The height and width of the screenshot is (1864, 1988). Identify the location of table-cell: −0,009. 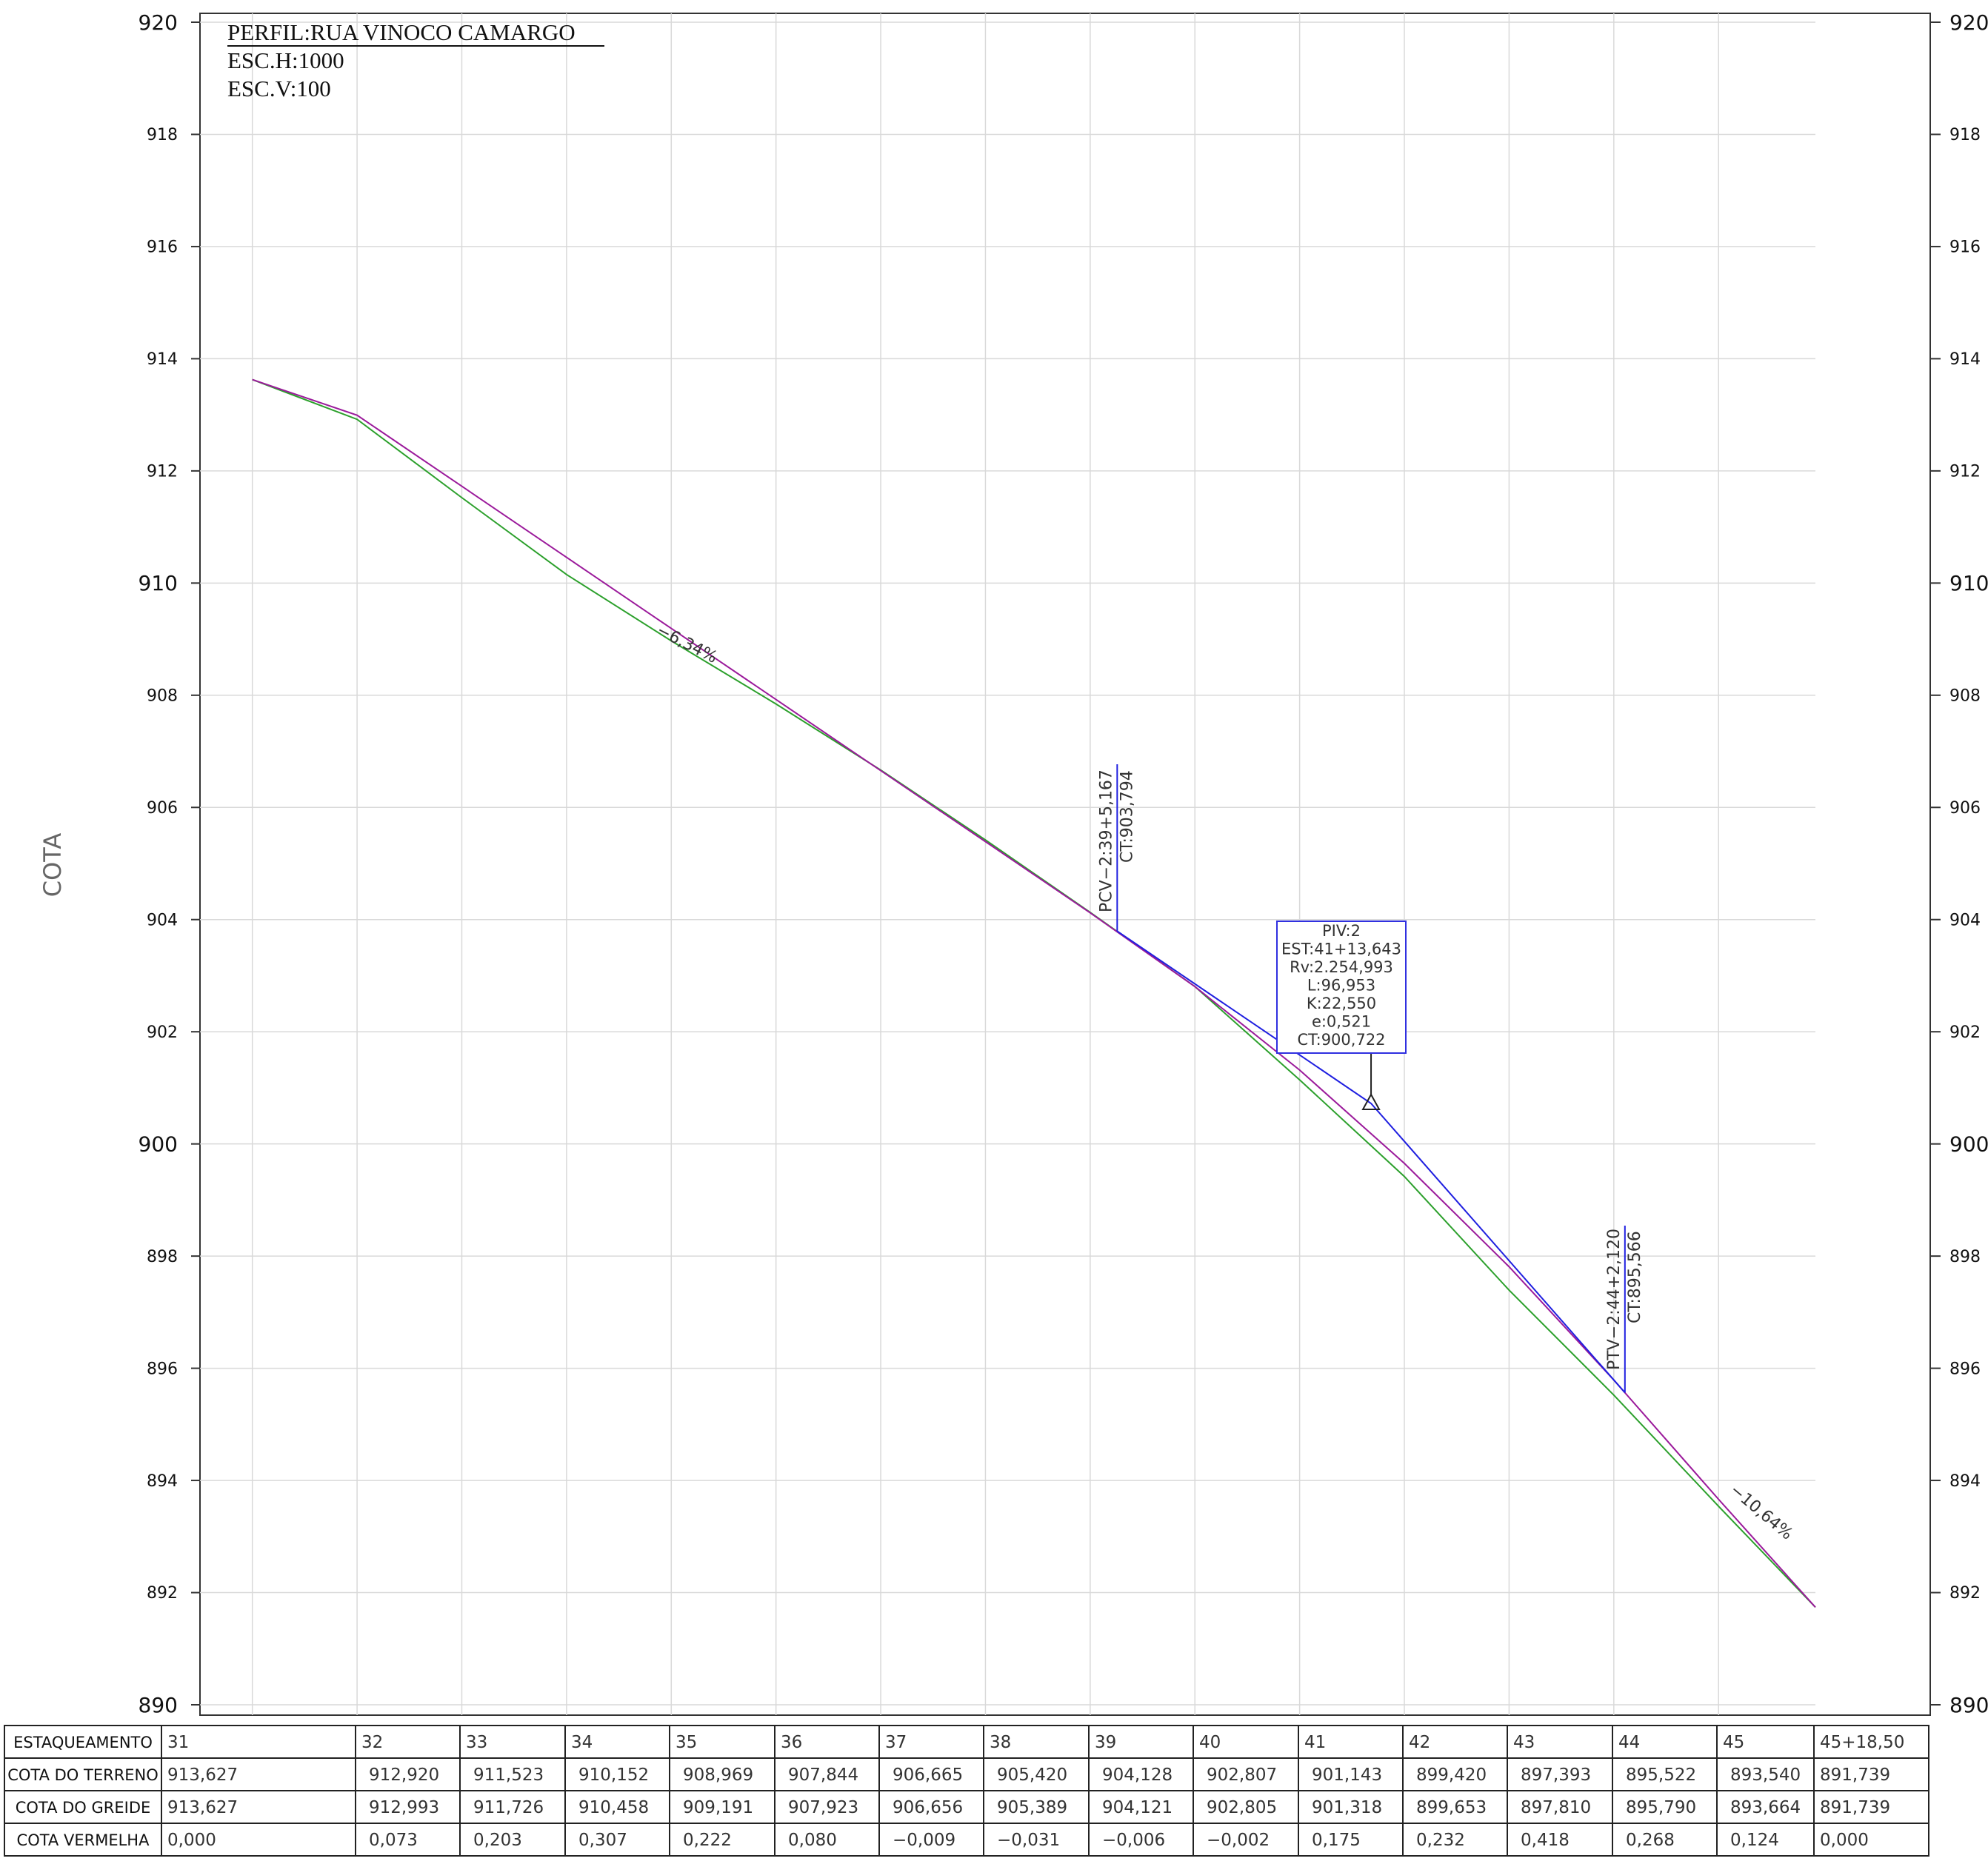
(924, 1840).